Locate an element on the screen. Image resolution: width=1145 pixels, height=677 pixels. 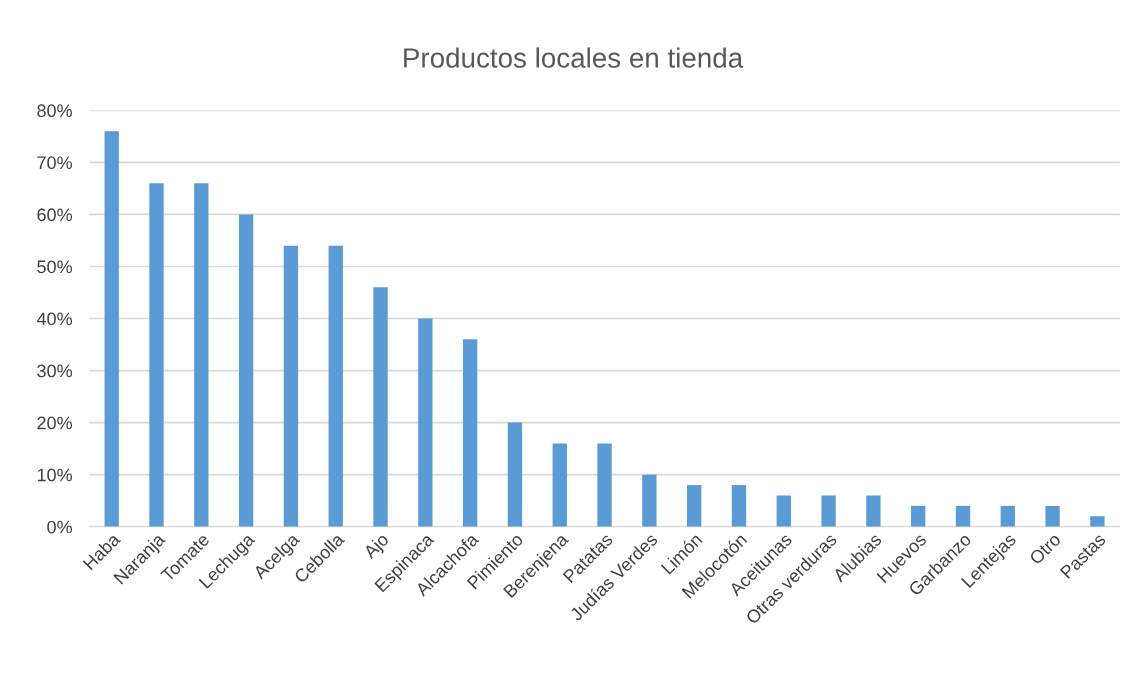
y-tick-label: 50% is located at coordinates (54, 267).